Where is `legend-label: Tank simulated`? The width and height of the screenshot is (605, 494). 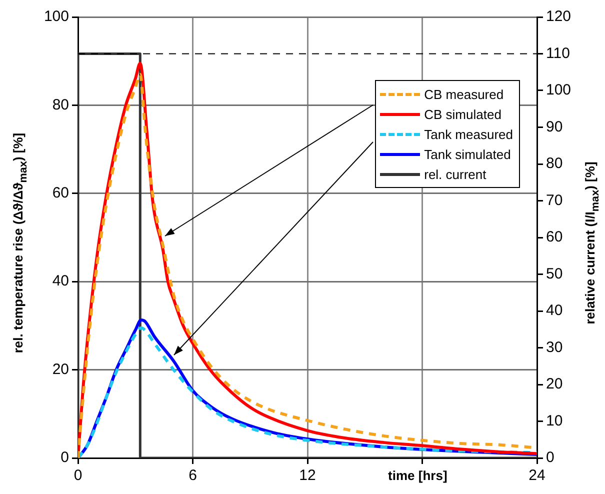 legend-label: Tank simulated is located at coordinates (467, 154).